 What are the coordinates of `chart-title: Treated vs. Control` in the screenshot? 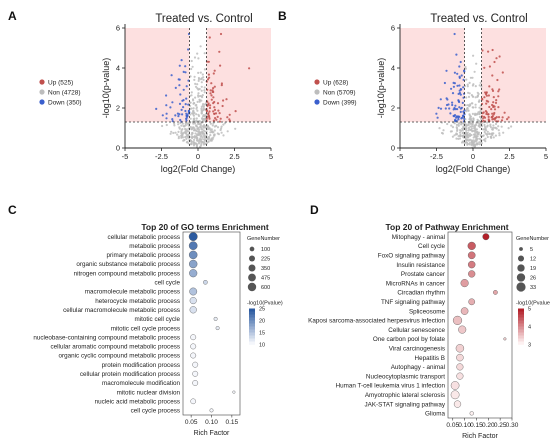 It's located at (203, 19).